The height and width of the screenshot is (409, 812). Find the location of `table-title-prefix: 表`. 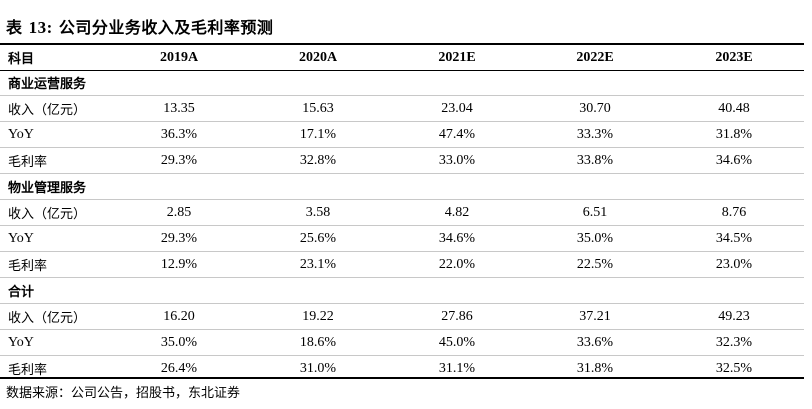

table-title-prefix: 表 is located at coordinates (14, 27).